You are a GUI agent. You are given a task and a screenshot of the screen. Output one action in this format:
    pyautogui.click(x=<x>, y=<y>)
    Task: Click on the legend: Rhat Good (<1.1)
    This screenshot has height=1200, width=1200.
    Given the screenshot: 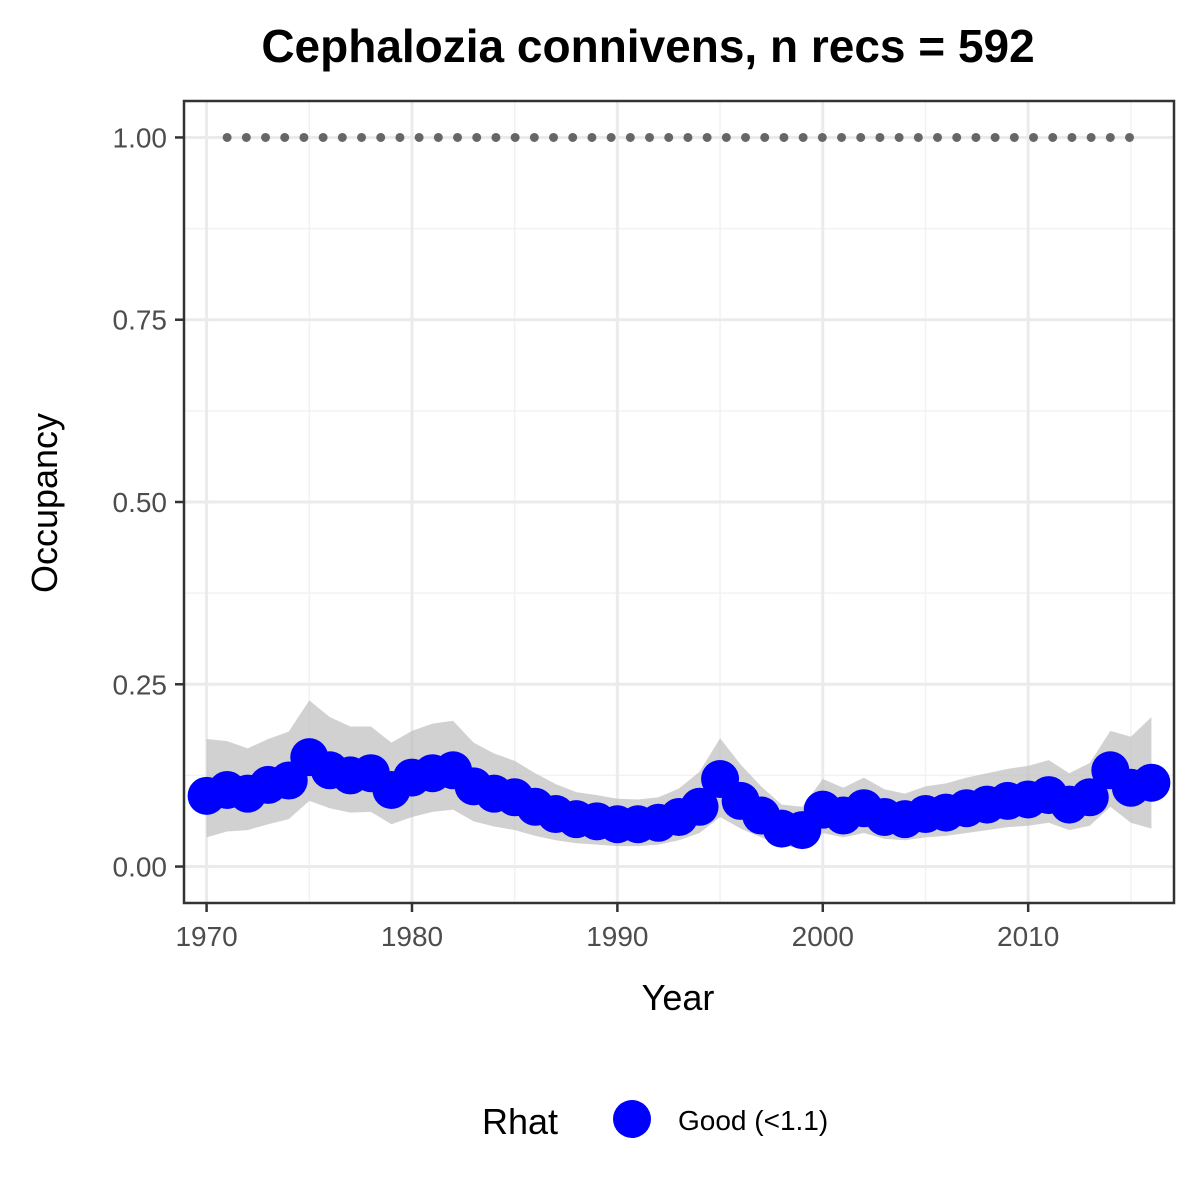 What is the action you would take?
    pyautogui.click(x=655, y=1121)
    